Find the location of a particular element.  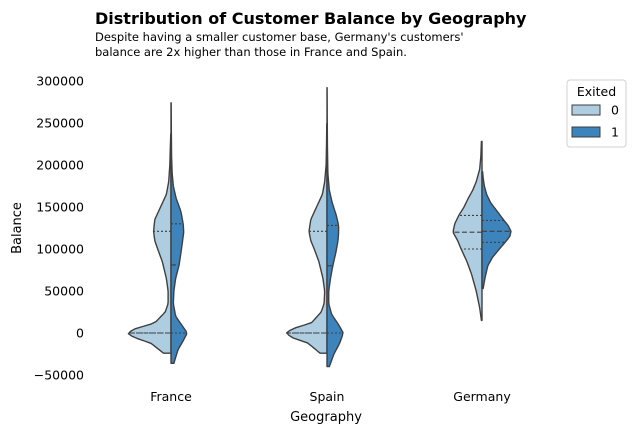

x-tick-label: Spain is located at coordinates (327, 396).